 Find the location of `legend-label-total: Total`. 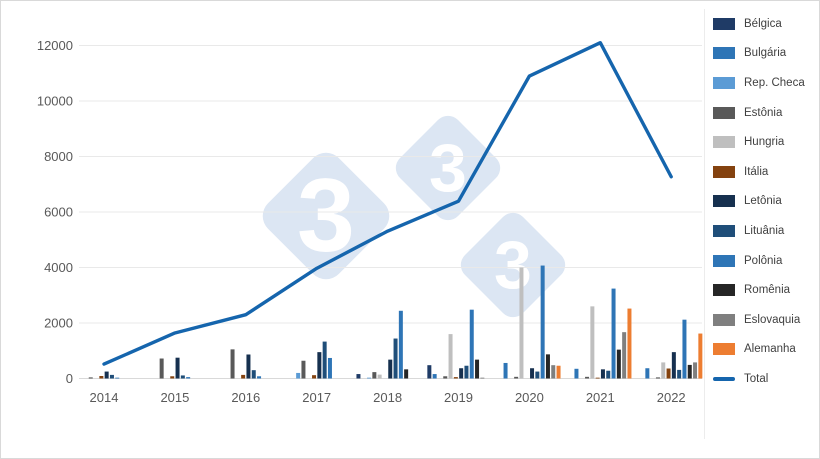

legend-label-total: Total is located at coordinates (756, 378).